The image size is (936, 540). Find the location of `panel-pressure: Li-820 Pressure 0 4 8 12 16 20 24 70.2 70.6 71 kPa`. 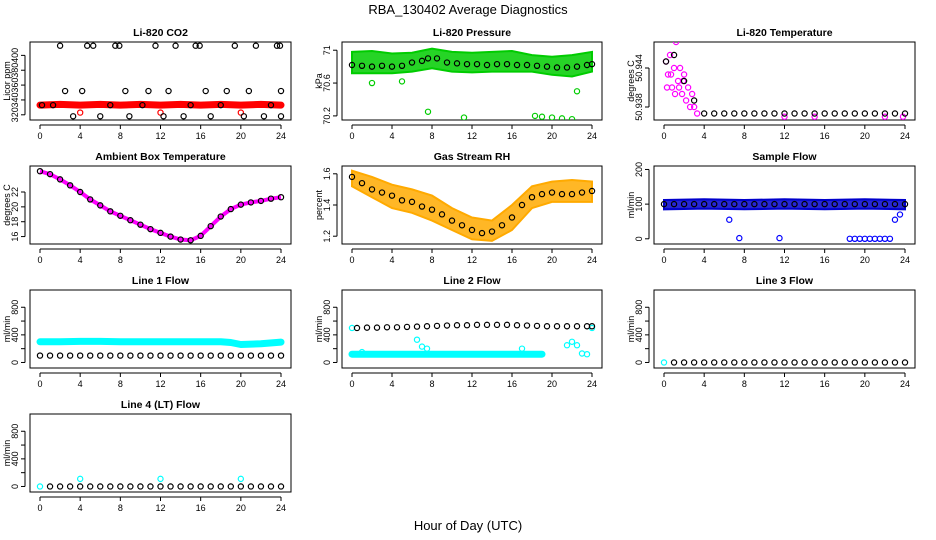

panel-pressure: Li-820 Pressure 0 4 8 12 16 20 24 70.2 70.6 71 kPa is located at coordinates (458, 84).